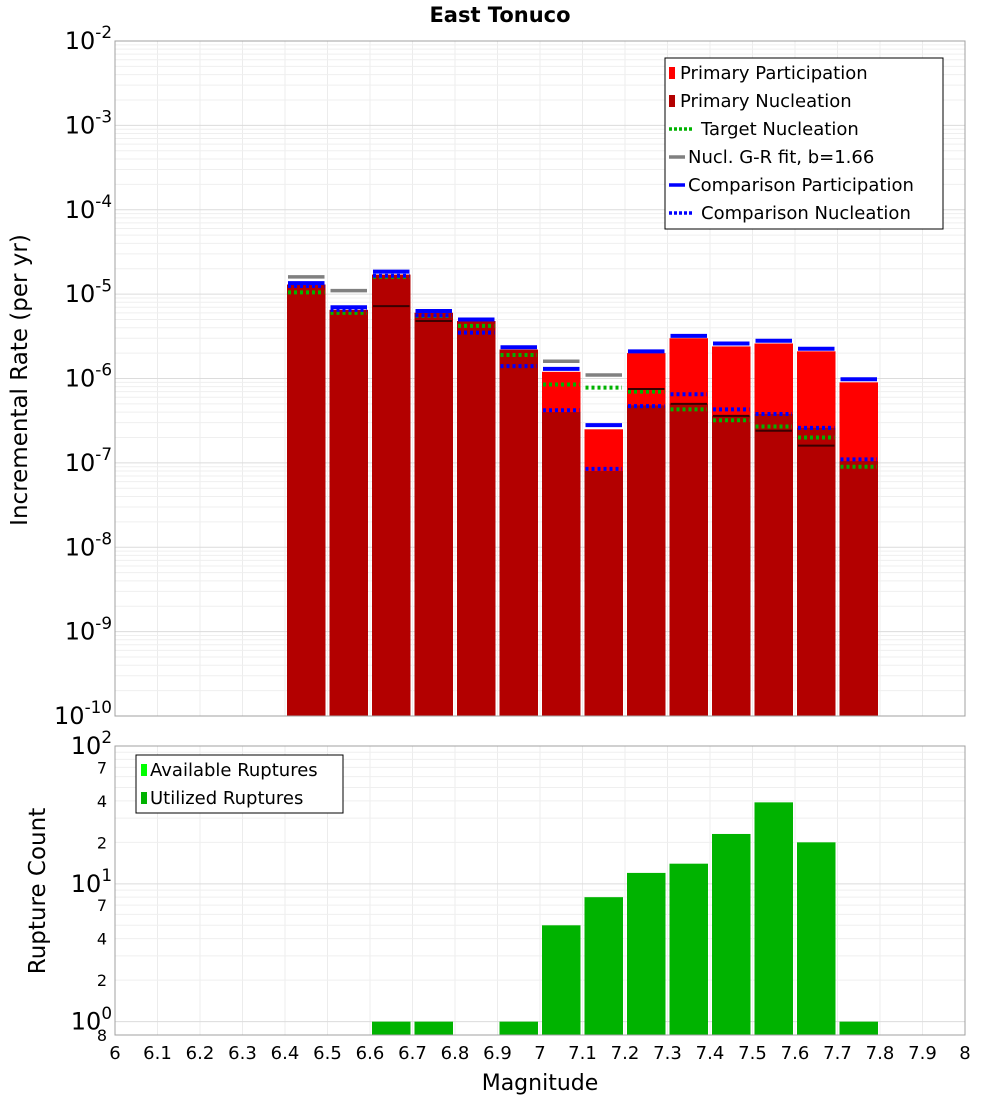 The image size is (1000, 1100). What do you see at coordinates (88, 291) in the screenshot?
I see `top-y-tick-label: 10⁻⁵` at bounding box center [88, 291].